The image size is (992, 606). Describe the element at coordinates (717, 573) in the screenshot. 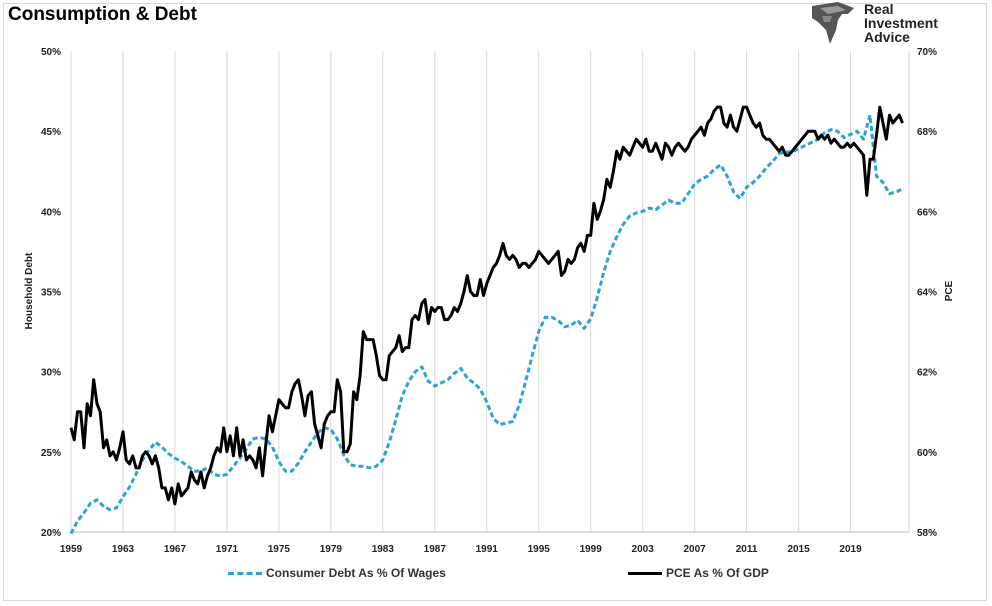

I see `legend-label-pce: PCE As % Of GDP` at that location.